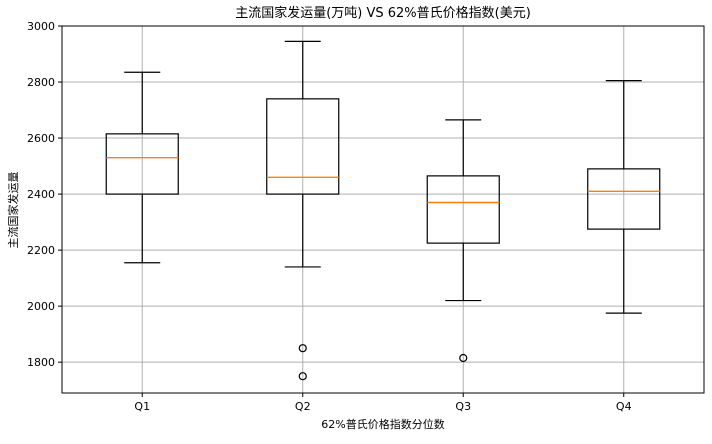 The height and width of the screenshot is (444, 712). I want to click on box-q1, so click(142, 167).